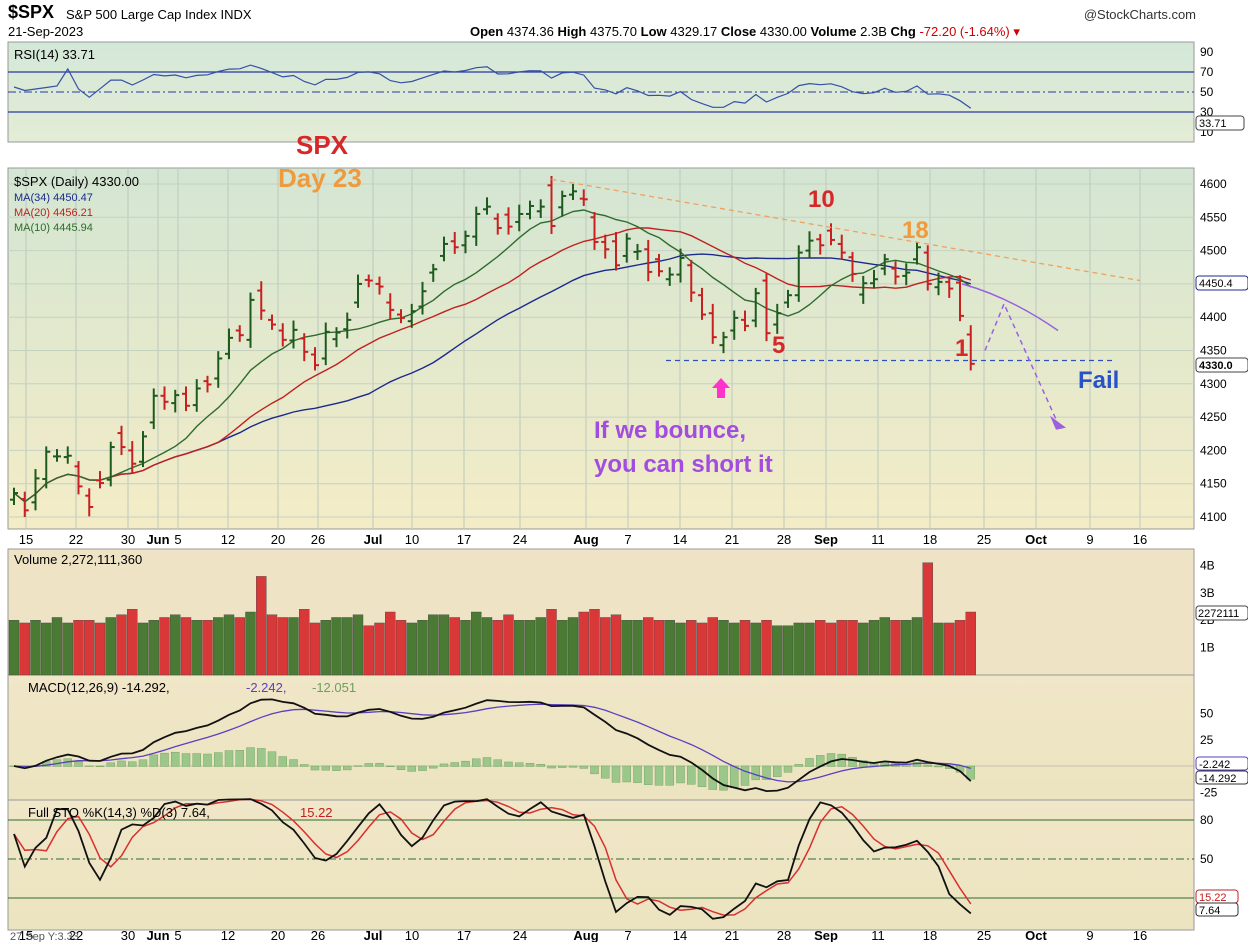  What do you see at coordinates (119, 812) in the screenshot?
I see `sto-legend-a: Full STO %K(14,3) %D(3) 7.64,` at bounding box center [119, 812].